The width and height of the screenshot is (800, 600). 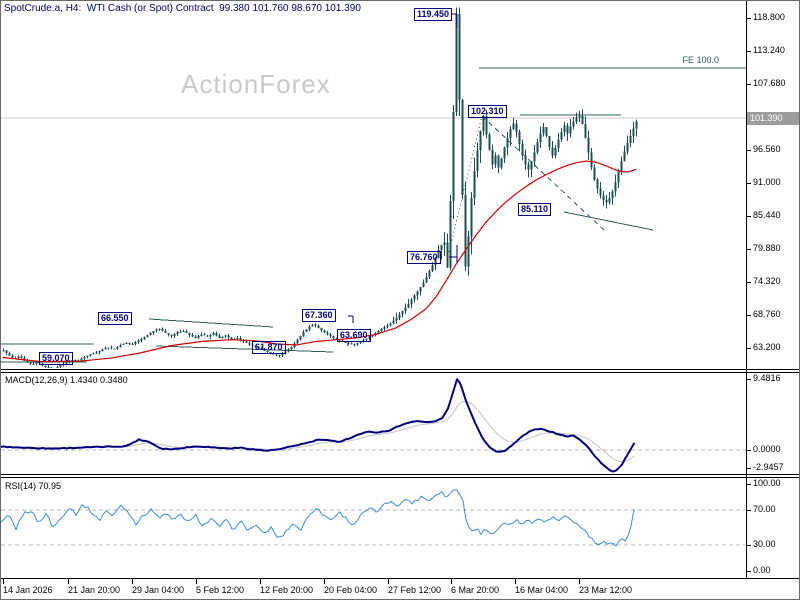 What do you see at coordinates (94, 590) in the screenshot?
I see `date-axis-label: 21 Jan 20:00` at bounding box center [94, 590].